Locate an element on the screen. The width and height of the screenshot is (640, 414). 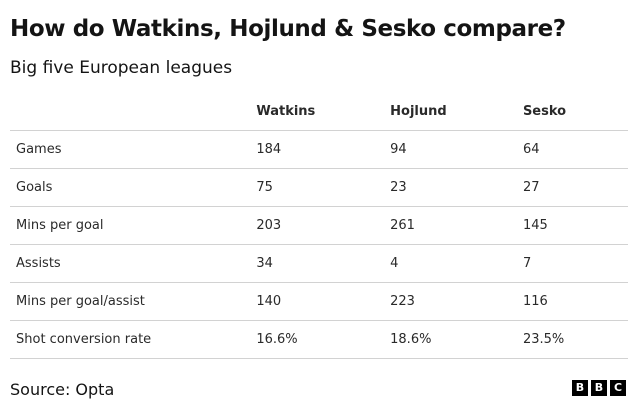
cell-watkins: 184 is located at coordinates (323, 149).